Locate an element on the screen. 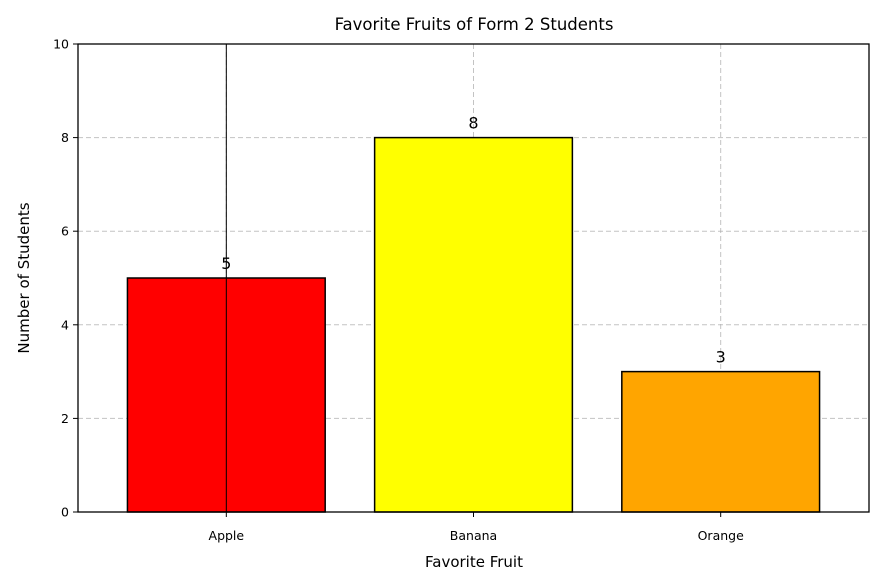 This screenshot has width=884, height=587. y-axis-label: Number of Students is located at coordinates (24, 277).